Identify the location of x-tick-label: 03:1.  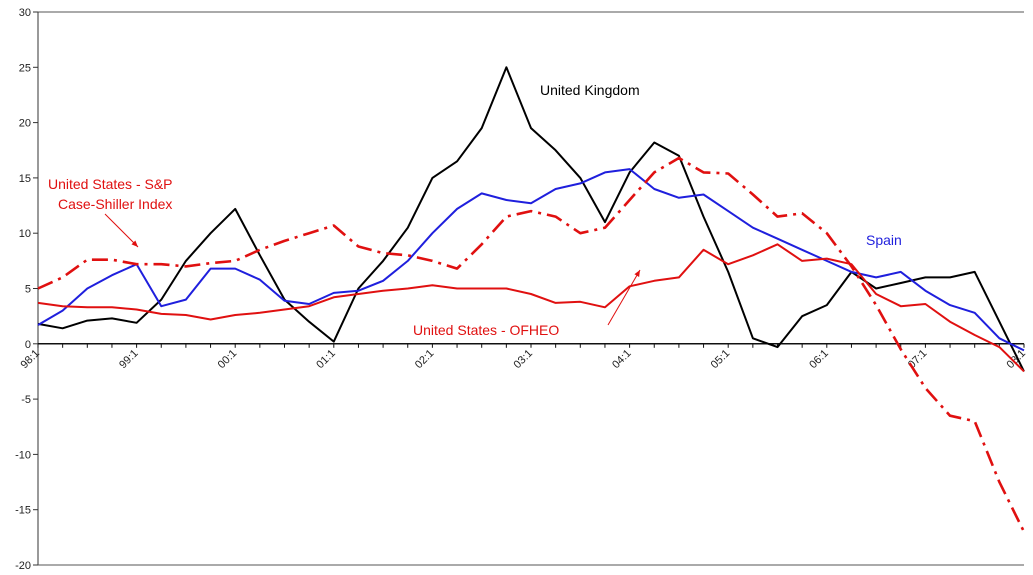
(523, 359).